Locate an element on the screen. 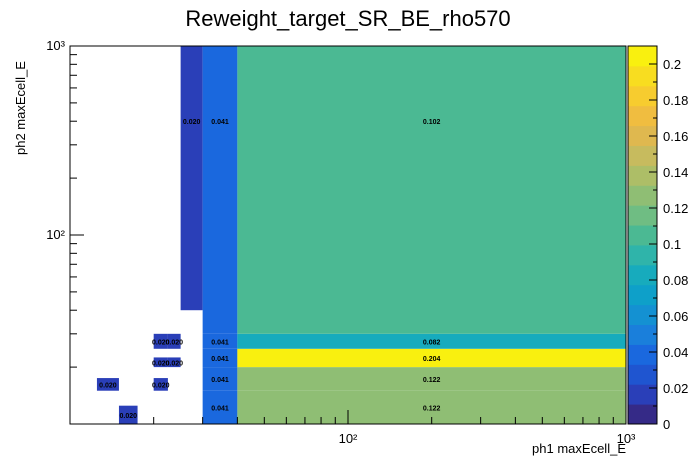 The image size is (696, 472). colorbar-tick-label: 0.2 is located at coordinates (672, 64).